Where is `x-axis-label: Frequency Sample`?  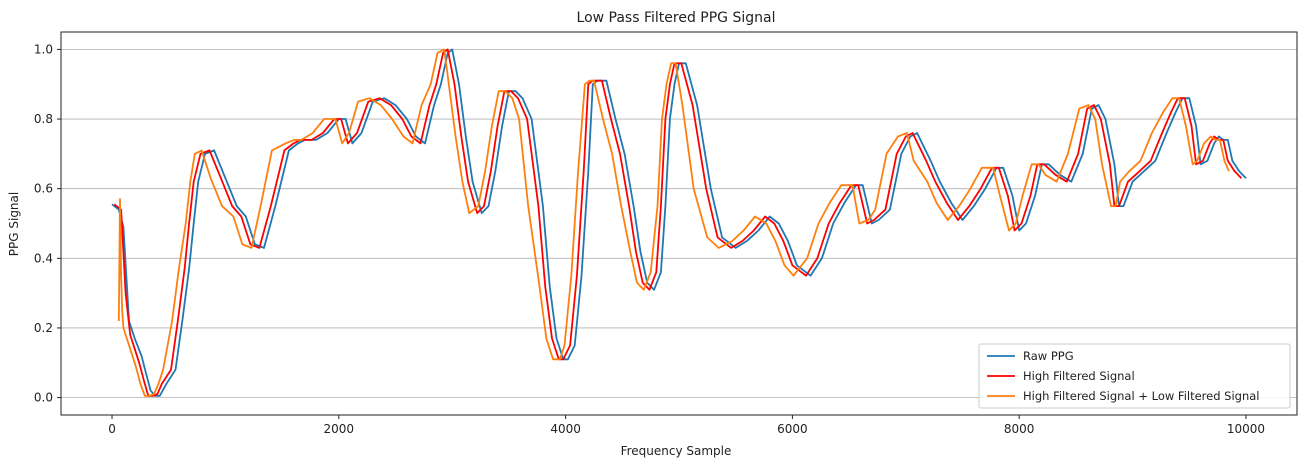 x-axis-label: Frequency Sample is located at coordinates (676, 451).